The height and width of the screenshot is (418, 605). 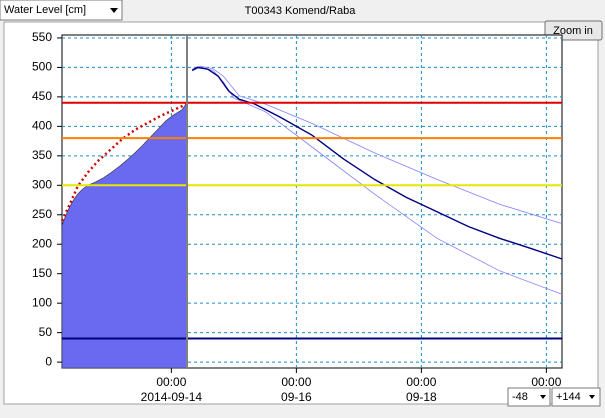 I want to click on y-tick-label: 500, so click(x=42, y=67).